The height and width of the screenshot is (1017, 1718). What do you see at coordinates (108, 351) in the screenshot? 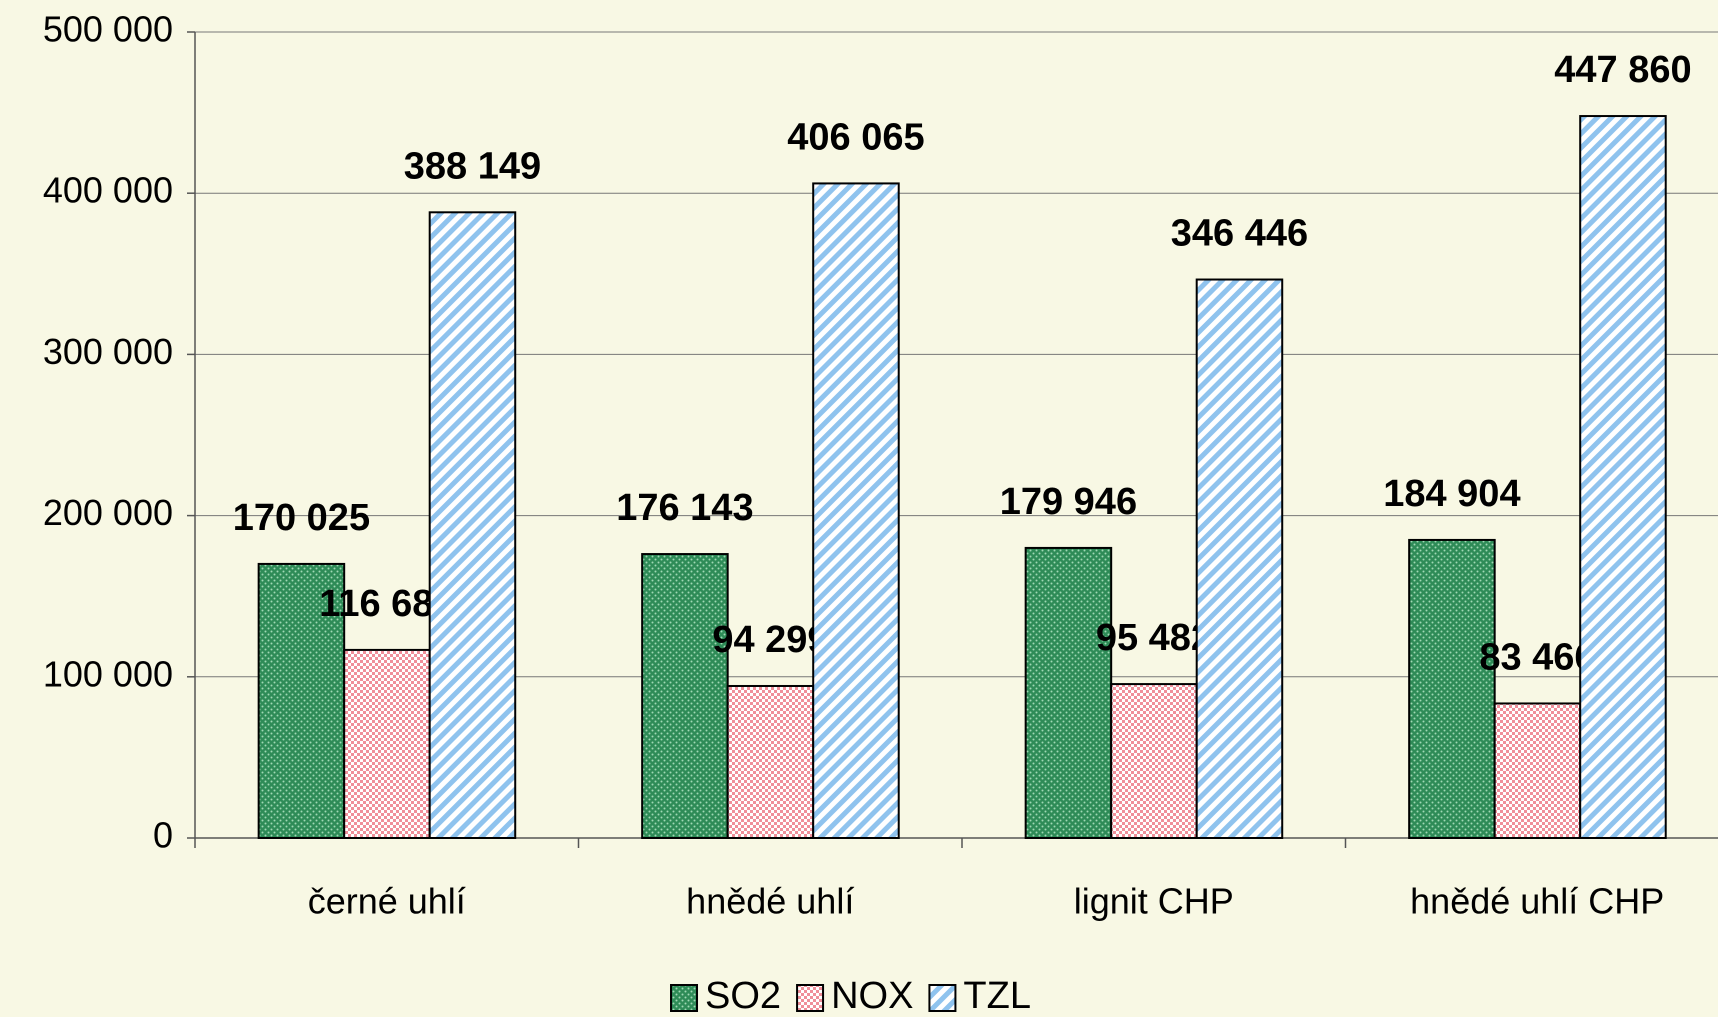
I see `y-tick-label: 300 000` at bounding box center [108, 351].